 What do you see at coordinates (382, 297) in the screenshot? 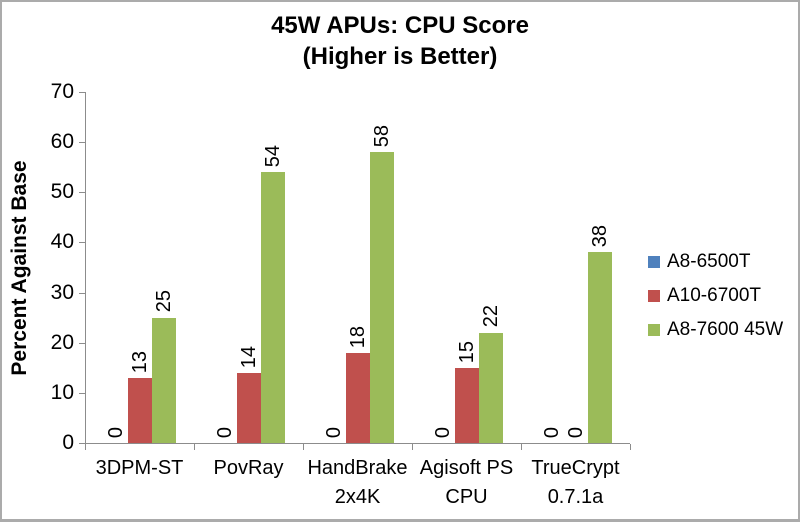
I see `bar-A8-7600 45W-HandBrake 2x4K` at bounding box center [382, 297].